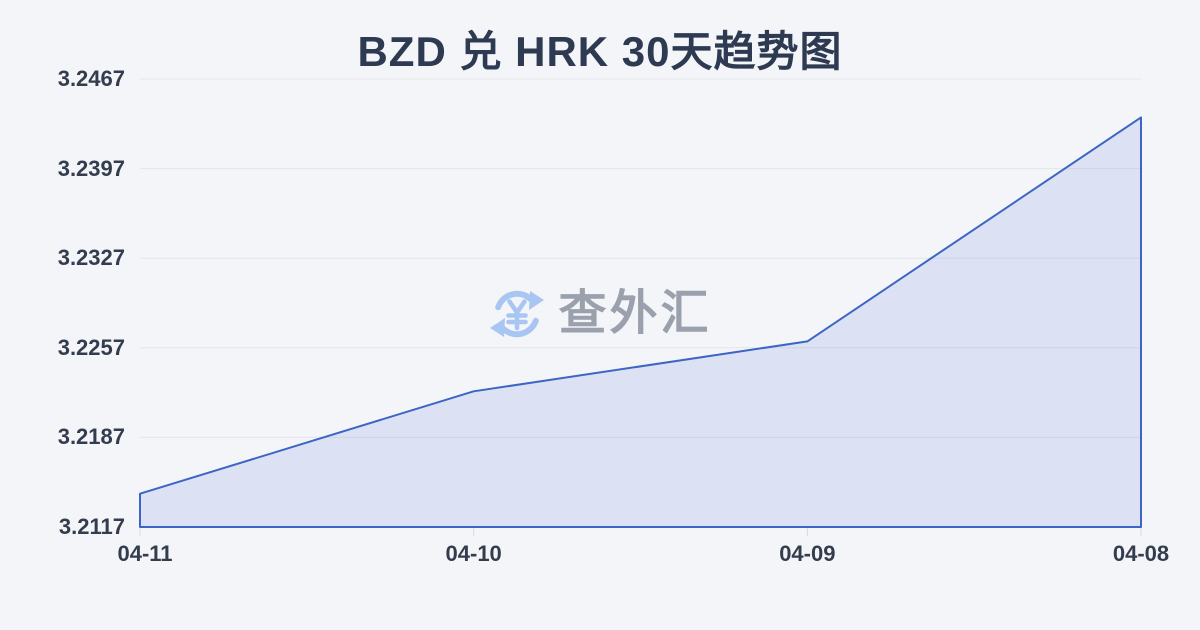  Describe the element at coordinates (91, 78) in the screenshot. I see `y-axis-tick-label: 3.2467` at that location.